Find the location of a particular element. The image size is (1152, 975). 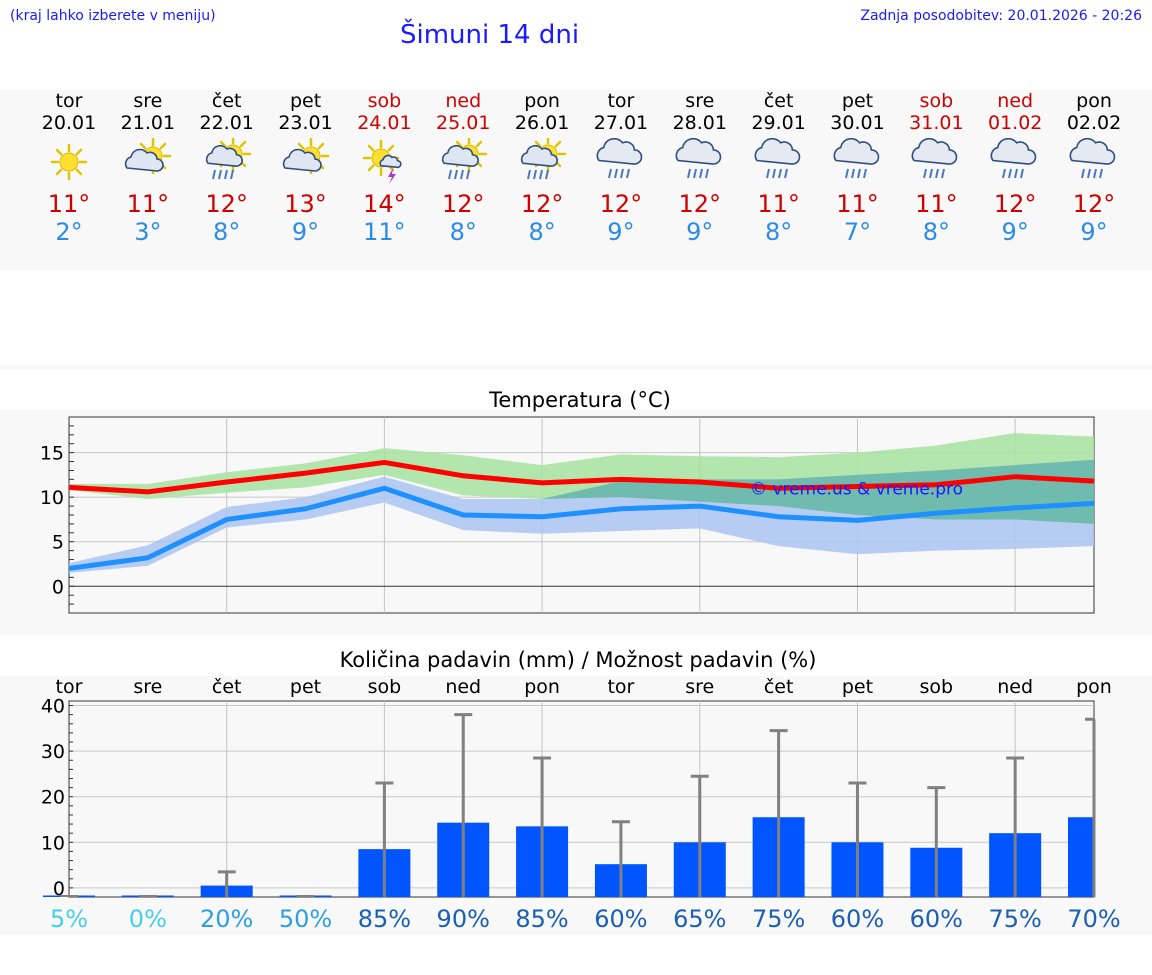

day-date: 02.02 is located at coordinates (1094, 123).